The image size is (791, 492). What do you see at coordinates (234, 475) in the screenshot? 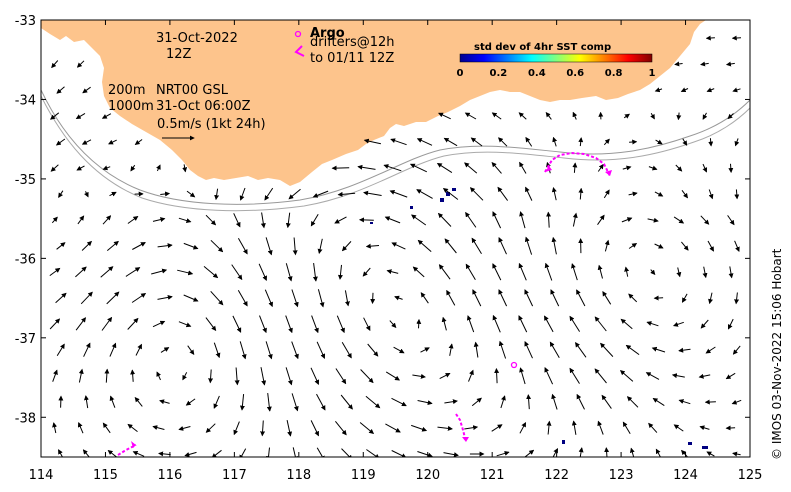
I see `x-tick-label: 117` at bounding box center [234, 475].